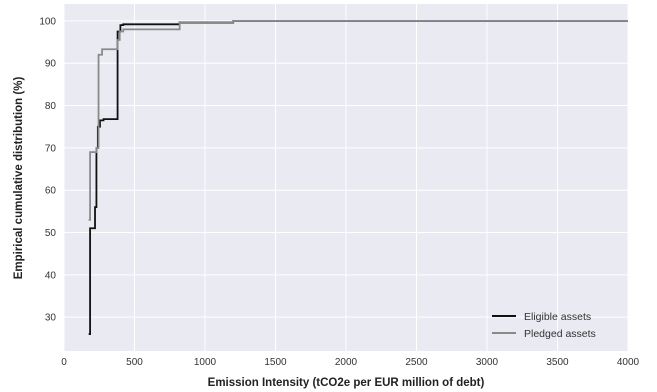  I want to click on x-tick-label: 4000, so click(628, 362).